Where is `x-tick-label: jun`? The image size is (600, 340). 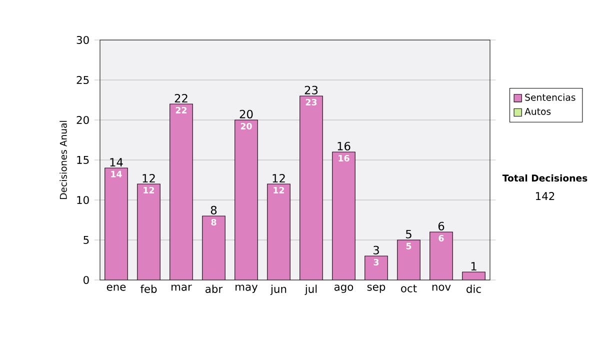 x-tick-label: jun is located at coordinates (278, 290).